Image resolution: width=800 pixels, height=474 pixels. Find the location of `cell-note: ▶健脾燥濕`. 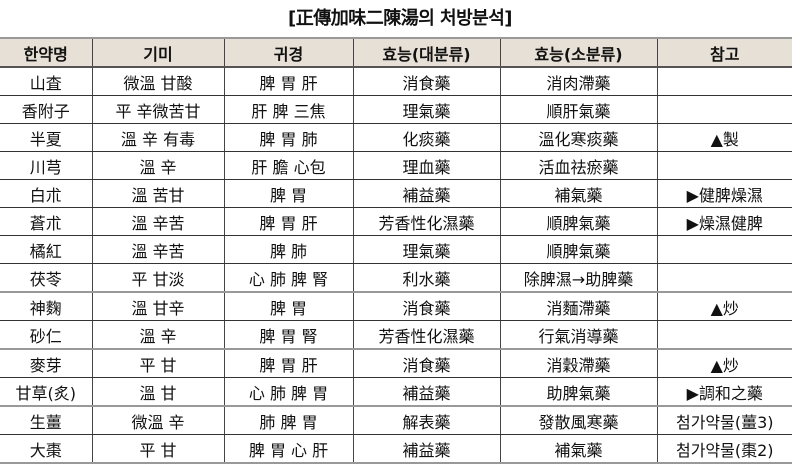

cell-note: ▶健脾燥濕 is located at coordinates (724, 193).